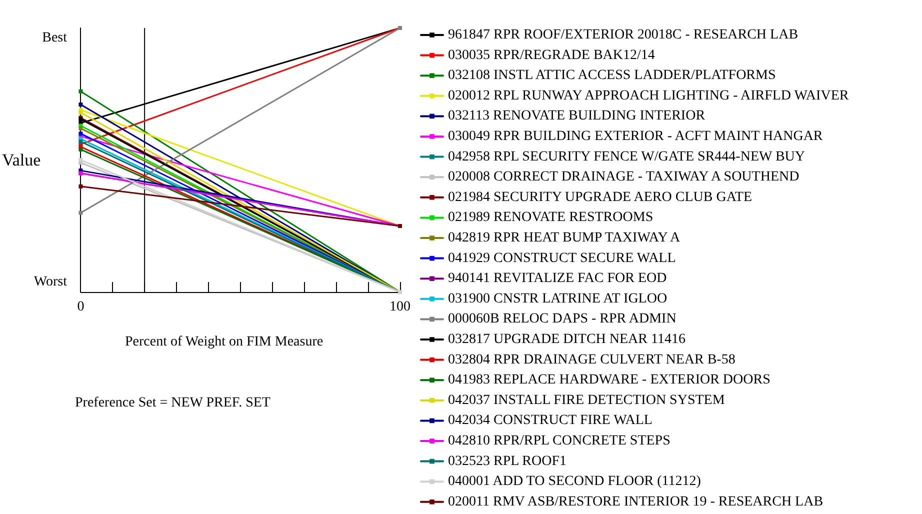  I want to click on legend-label: 031900 CNSTR LATRINE AT IGLOO, so click(558, 298).